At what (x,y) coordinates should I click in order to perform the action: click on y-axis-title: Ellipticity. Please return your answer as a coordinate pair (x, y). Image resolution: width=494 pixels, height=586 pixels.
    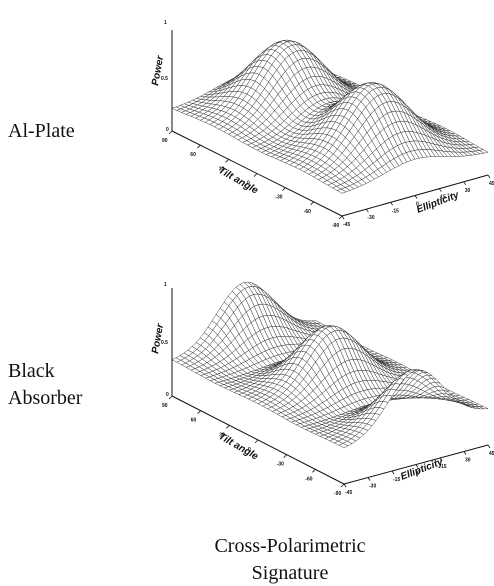
    Looking at the image, I should click on (422, 469).